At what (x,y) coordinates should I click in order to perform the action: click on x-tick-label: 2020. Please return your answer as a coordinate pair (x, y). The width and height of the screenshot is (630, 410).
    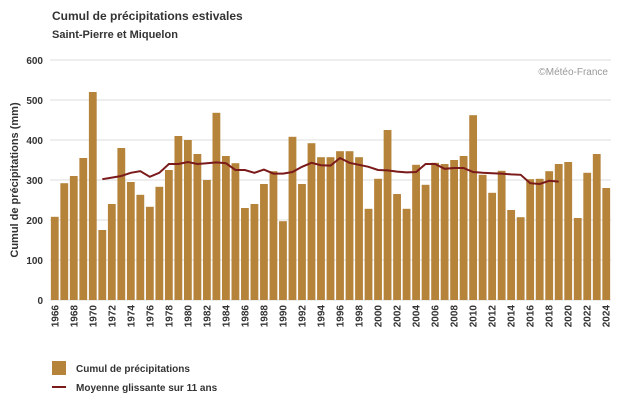
    Looking at the image, I should click on (569, 316).